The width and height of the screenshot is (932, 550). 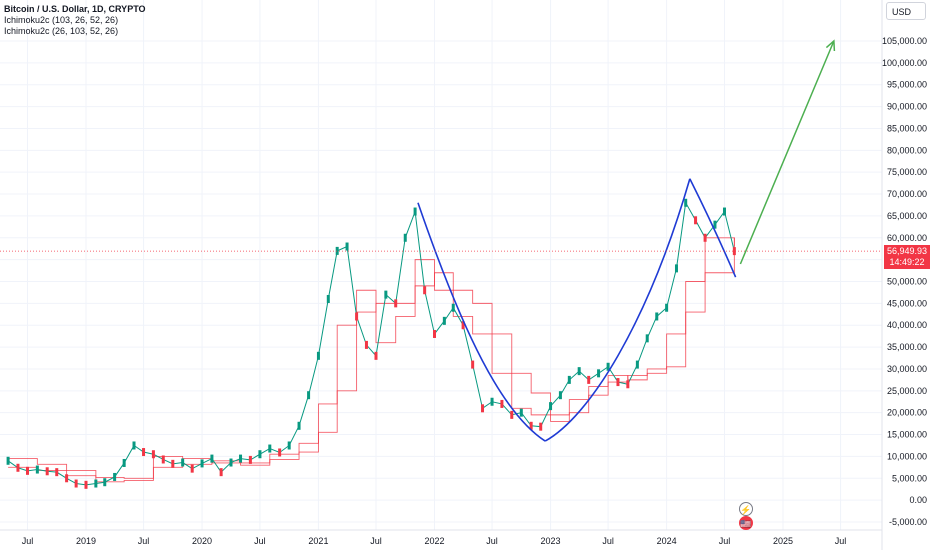 What do you see at coordinates (202, 541) in the screenshot?
I see `time-tick-label: 2020` at bounding box center [202, 541].